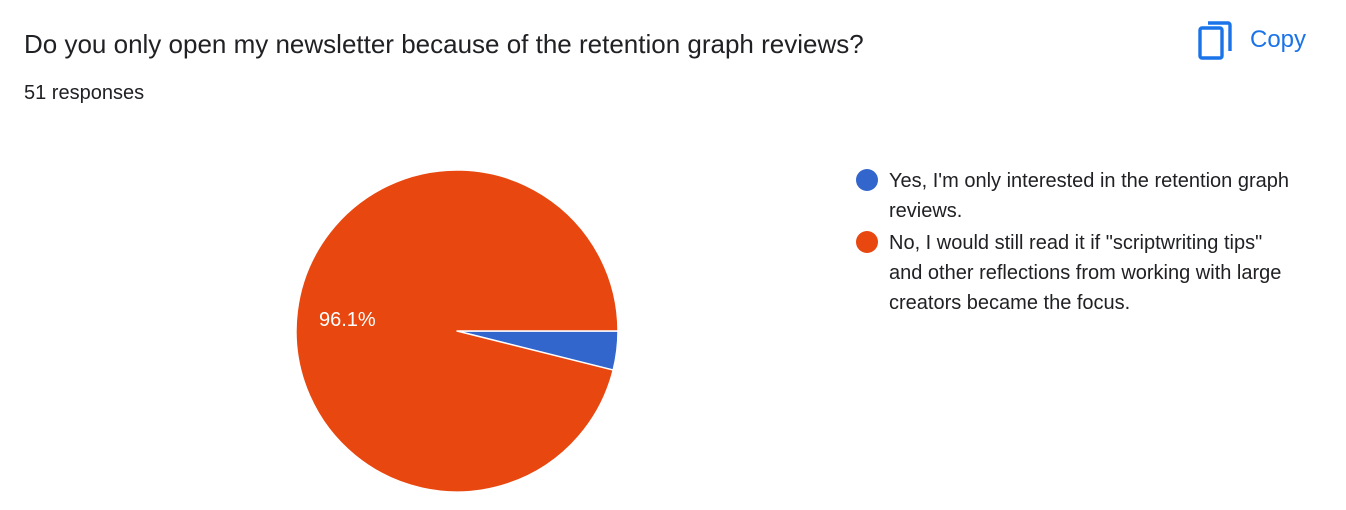  I want to click on response-count: 51 responses, so click(84, 93).